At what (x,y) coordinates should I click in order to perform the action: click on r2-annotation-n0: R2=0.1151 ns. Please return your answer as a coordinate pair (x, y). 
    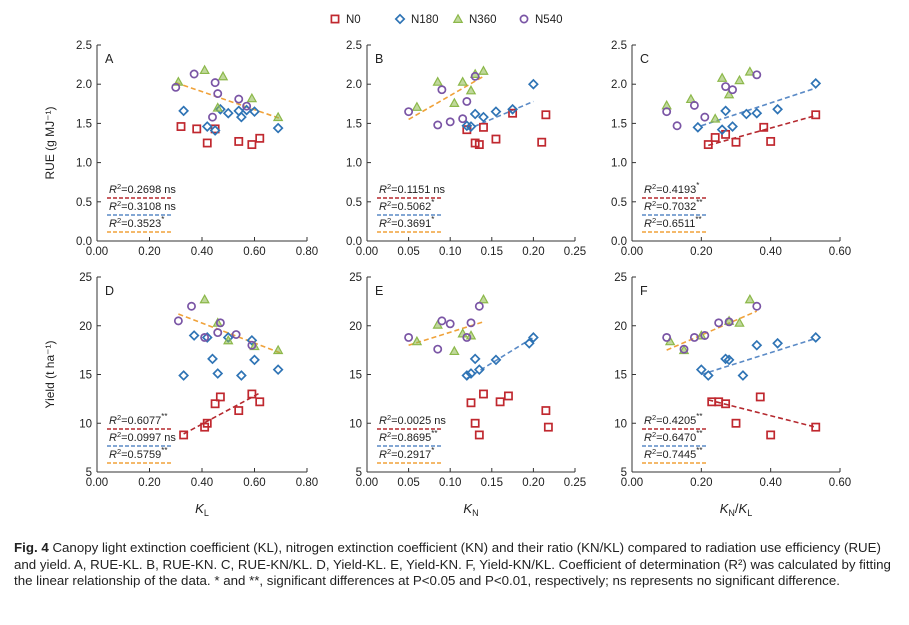
    Looking at the image, I should click on (412, 189).